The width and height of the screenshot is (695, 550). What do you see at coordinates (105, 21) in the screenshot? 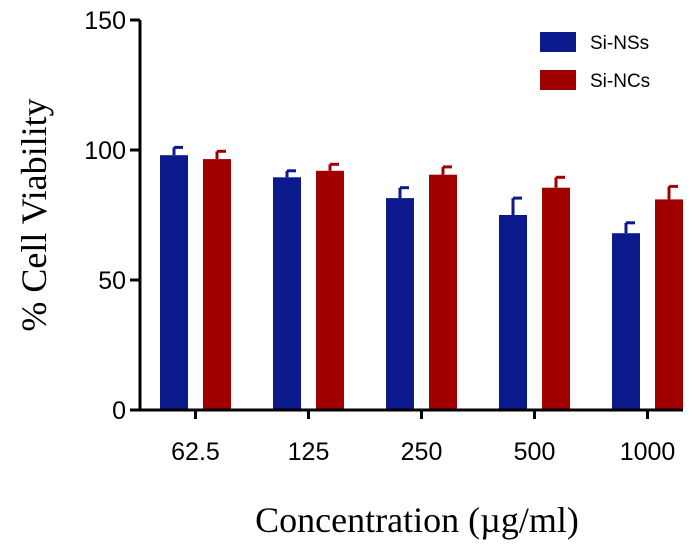
I see `y-tick-label: 150` at bounding box center [105, 21].